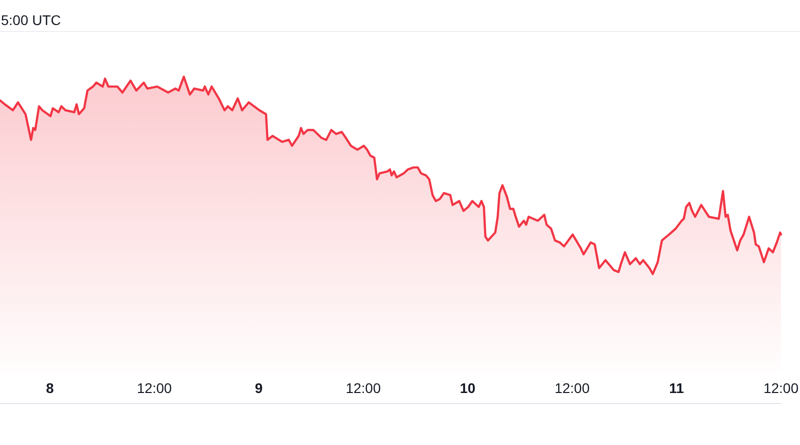 The width and height of the screenshot is (800, 445). I want to click on x-tick-label: 11, so click(676, 388).